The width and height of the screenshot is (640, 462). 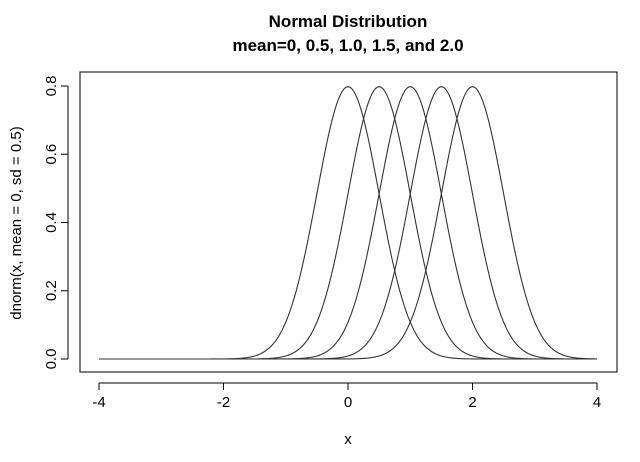 I want to click on x-axis: -4 -2 0 2 4, so click(x=346, y=396).